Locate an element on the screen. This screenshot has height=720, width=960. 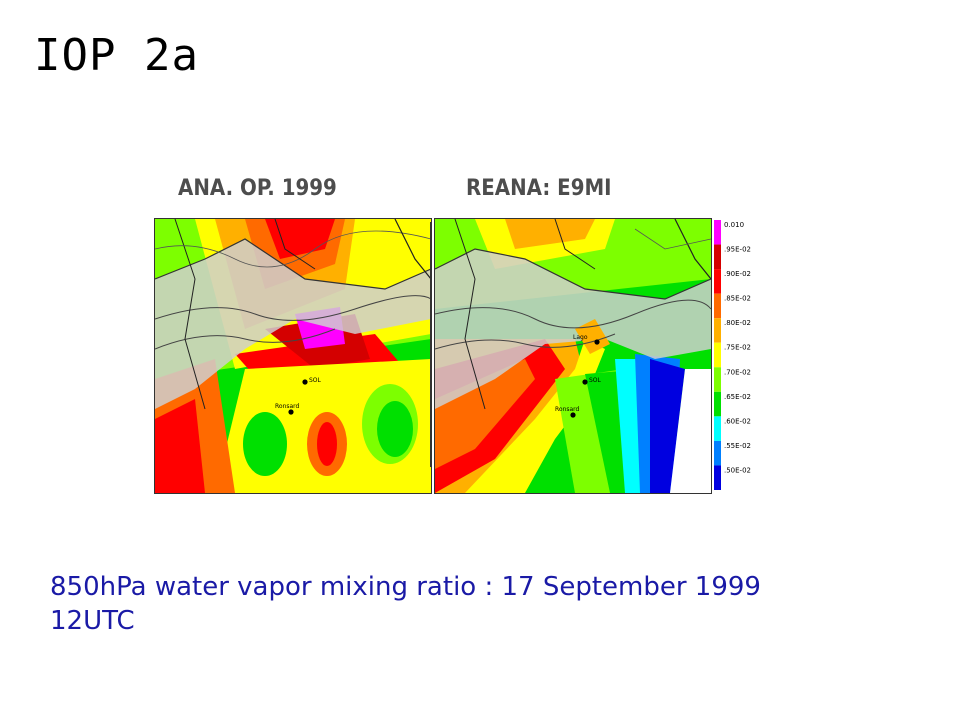
legend-label: .90E-02 is located at coordinates (737, 274).